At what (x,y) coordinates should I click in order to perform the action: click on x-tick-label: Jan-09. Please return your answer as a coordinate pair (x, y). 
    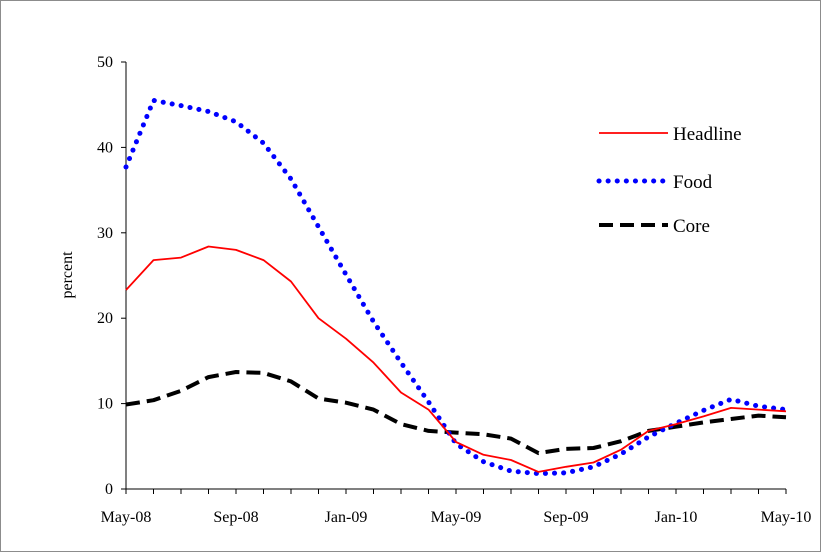
    Looking at the image, I should click on (346, 517).